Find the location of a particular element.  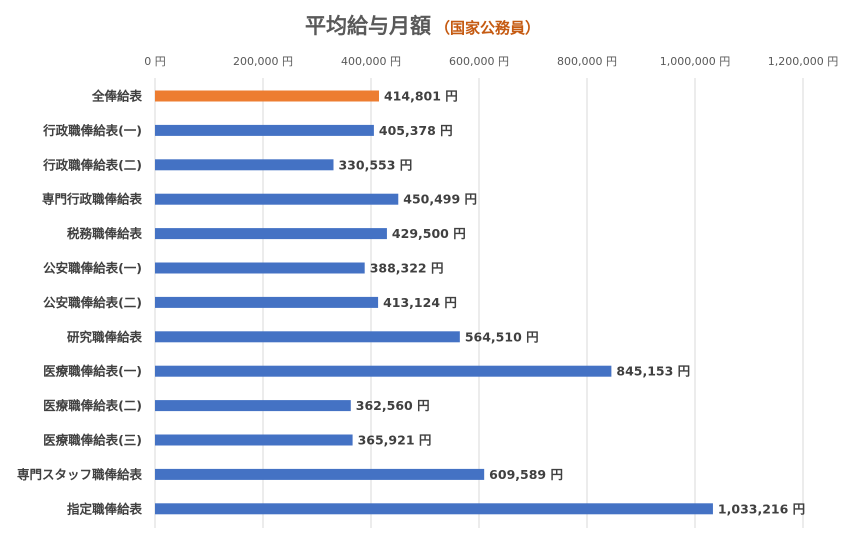

category-label: 公安職俸給表(一) is located at coordinates (92, 268).